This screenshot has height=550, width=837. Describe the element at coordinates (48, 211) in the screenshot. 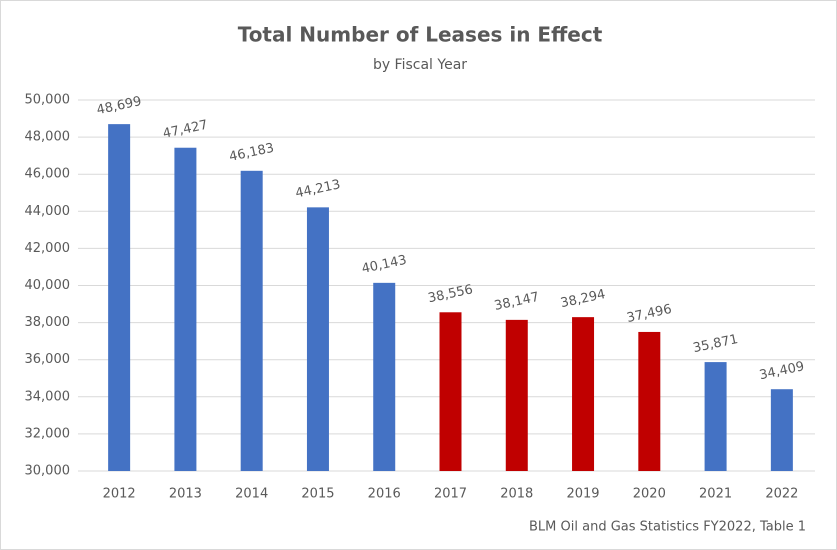

I see `y-tick-label: 44,000` at that location.